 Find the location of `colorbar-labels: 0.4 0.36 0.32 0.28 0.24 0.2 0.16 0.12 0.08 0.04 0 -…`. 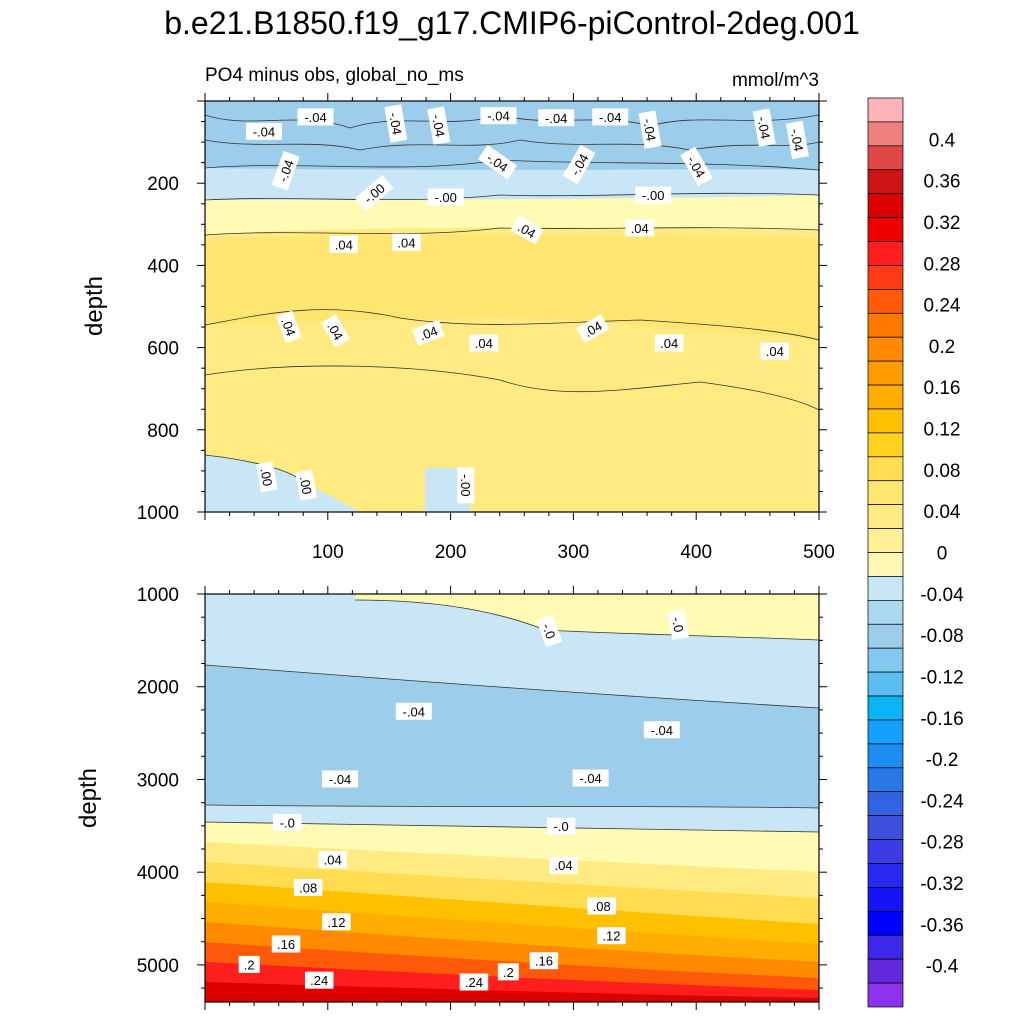

colorbar-labels: 0.4 0.36 0.32 0.28 0.24 0.2 0.16 0.12 0.08 0.04 0 -… is located at coordinates (942, 553).